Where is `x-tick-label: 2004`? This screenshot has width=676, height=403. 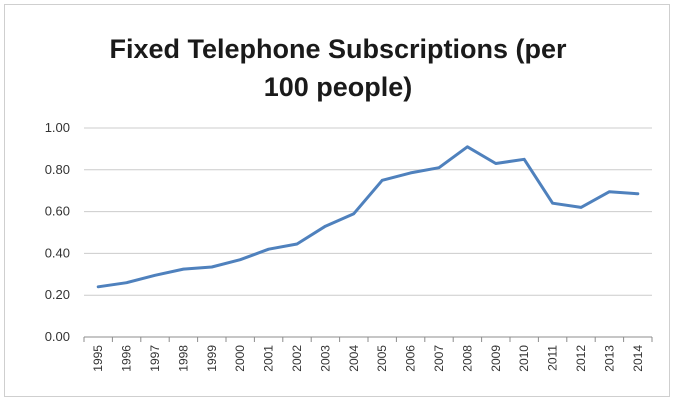
x-tick-label: 2004 is located at coordinates (354, 358).